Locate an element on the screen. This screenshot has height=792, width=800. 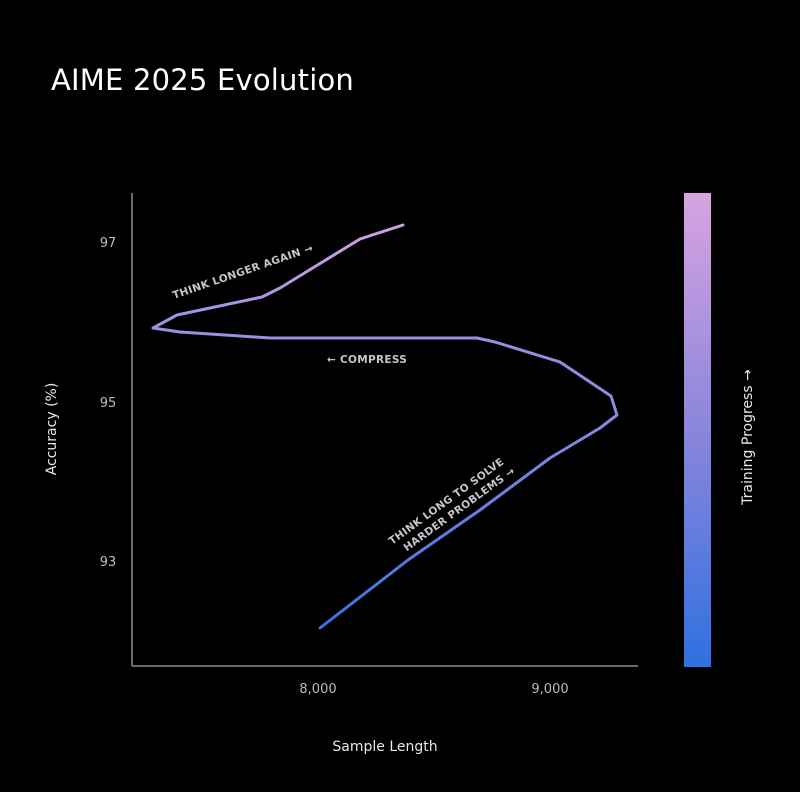
annotation-think-longer-again-text: THINK LONGER AGAIN → is located at coordinates (243, 272).